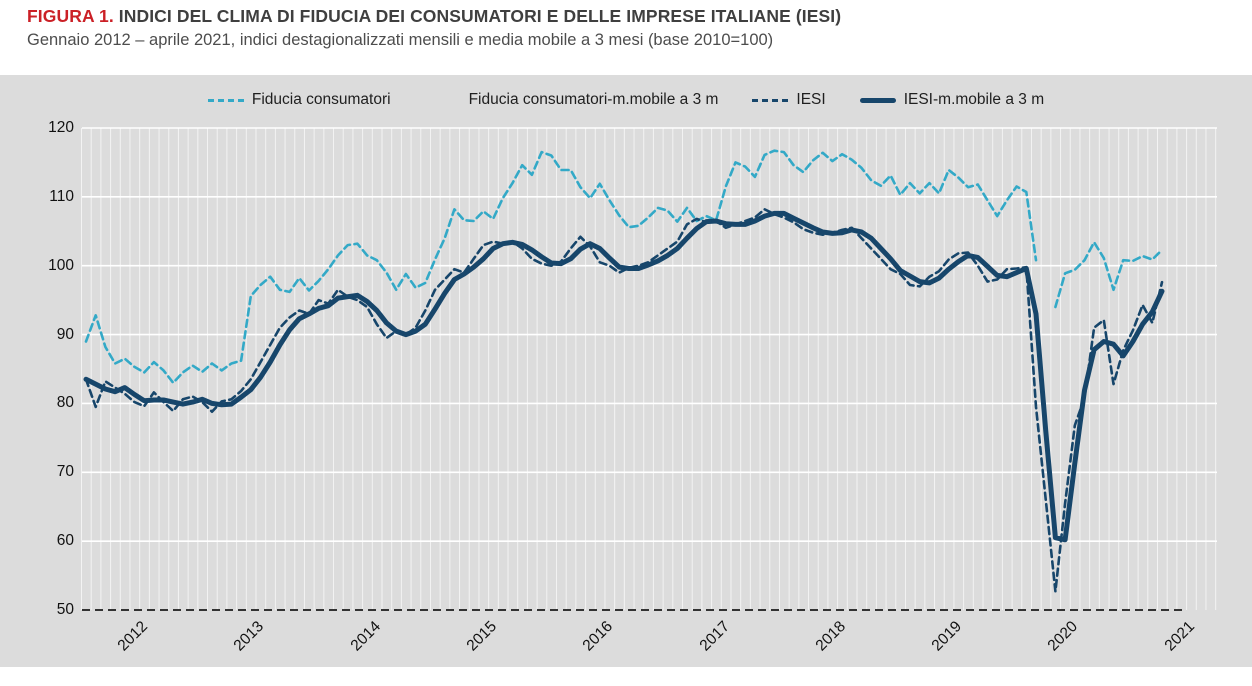  I want to click on legend-item-fiducia-consumatori: Fiducia consumatori, so click(299, 100).